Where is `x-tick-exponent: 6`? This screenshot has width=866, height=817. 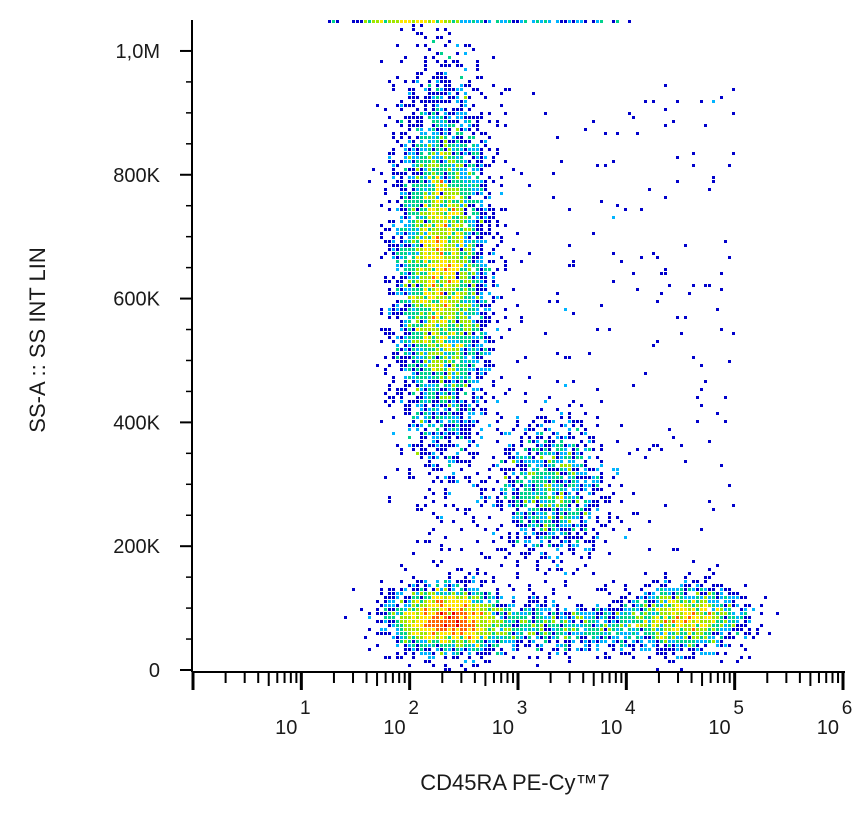 x-tick-exponent: 6 is located at coordinates (847, 708).